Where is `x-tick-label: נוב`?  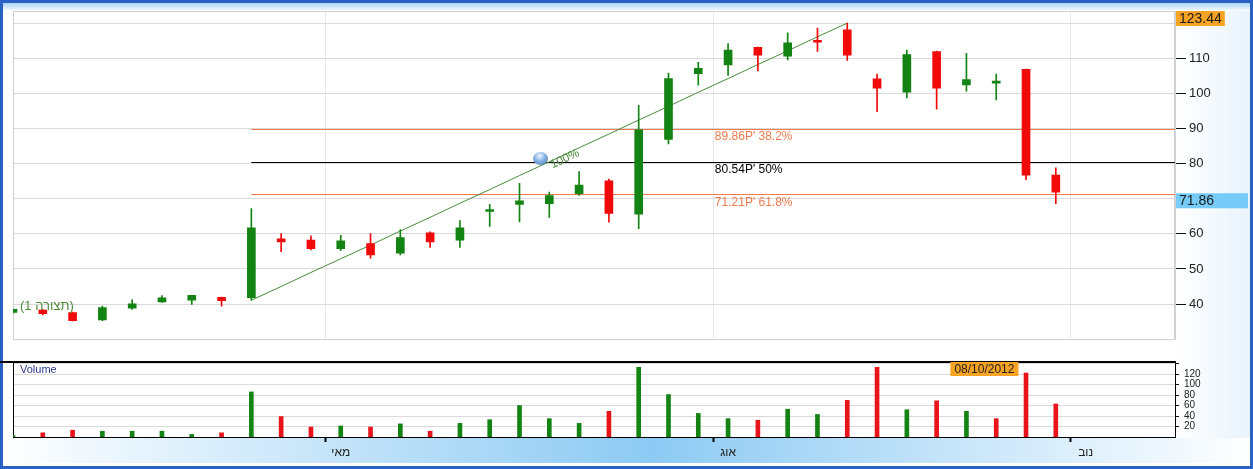 x-tick-label: נוב is located at coordinates (1086, 451).